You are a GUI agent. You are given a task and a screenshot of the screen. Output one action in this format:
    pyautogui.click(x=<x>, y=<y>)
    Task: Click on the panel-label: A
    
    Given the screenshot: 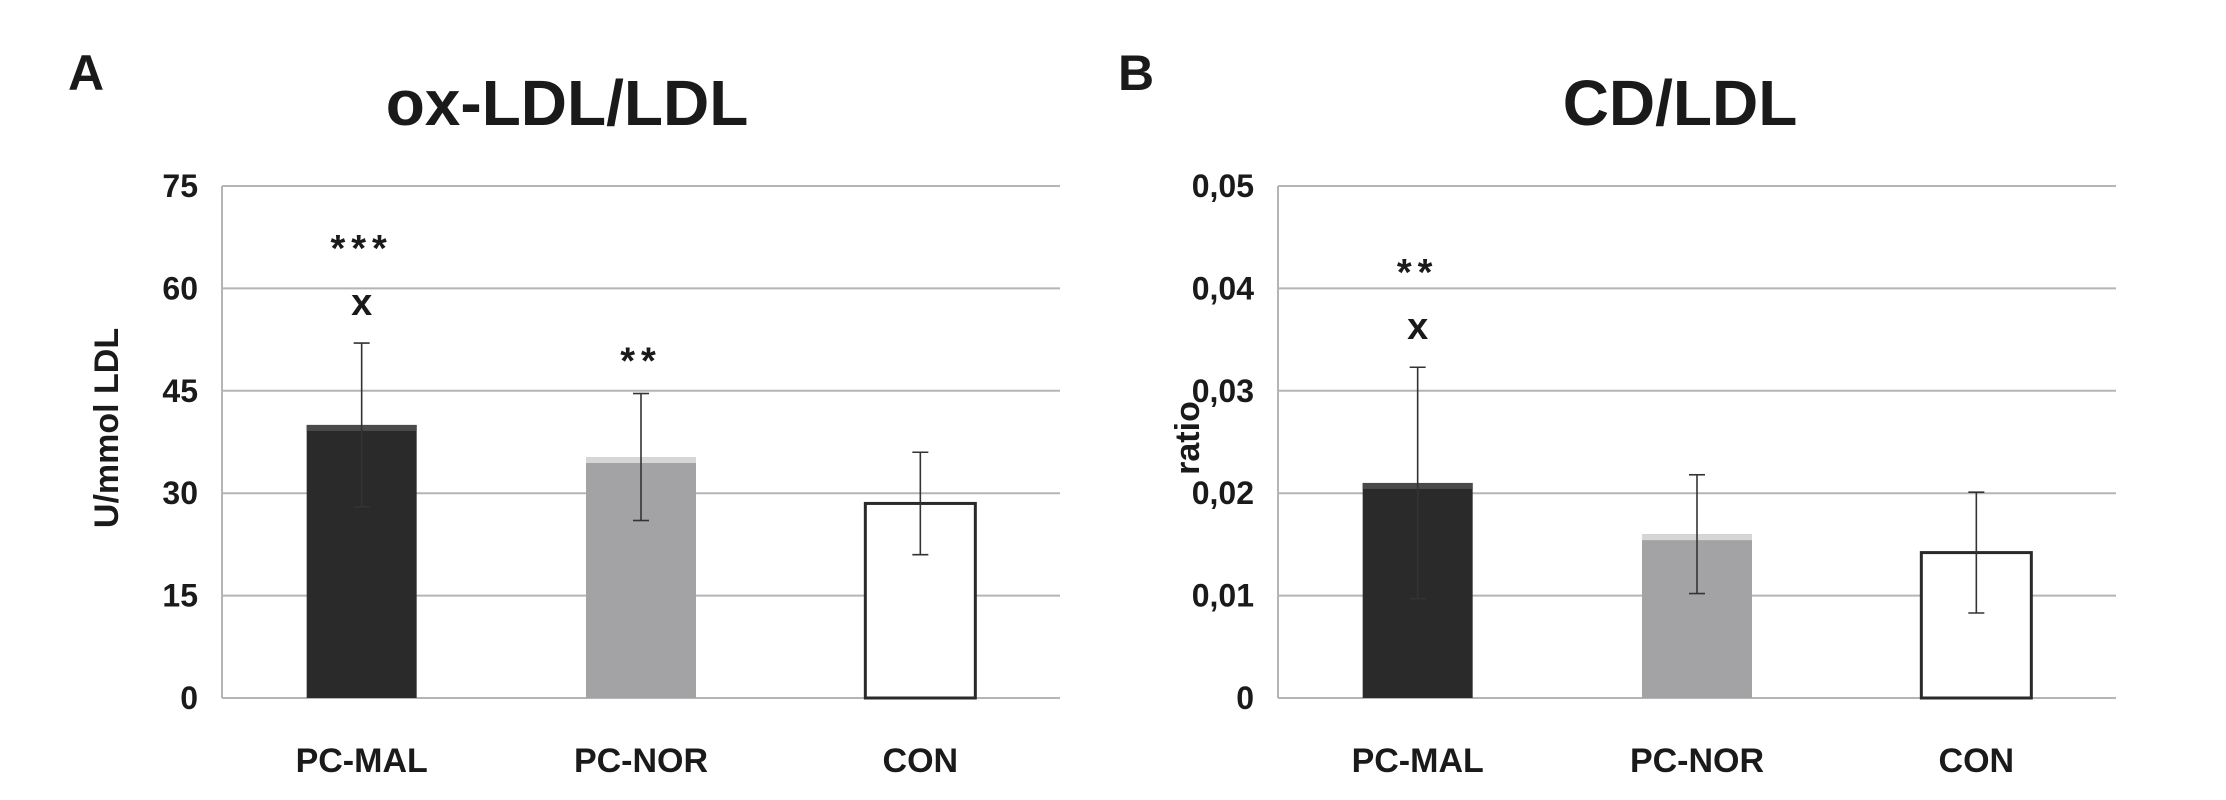 What is the action you would take?
    pyautogui.click(x=86, y=73)
    